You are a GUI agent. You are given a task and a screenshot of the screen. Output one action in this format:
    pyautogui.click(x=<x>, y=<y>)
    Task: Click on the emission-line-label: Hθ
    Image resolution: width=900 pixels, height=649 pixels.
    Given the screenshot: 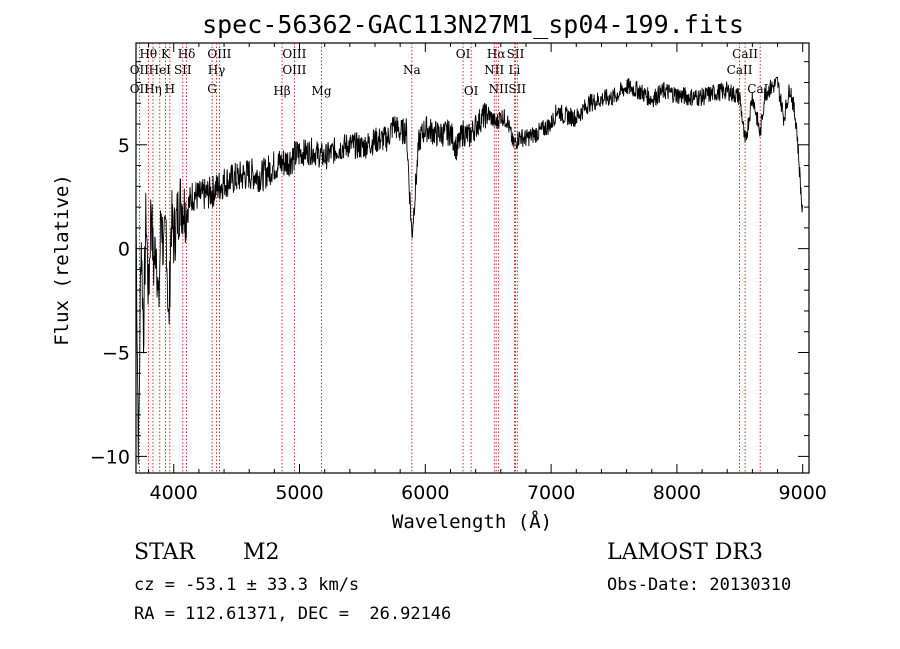 What is the action you would take?
    pyautogui.click(x=148, y=54)
    